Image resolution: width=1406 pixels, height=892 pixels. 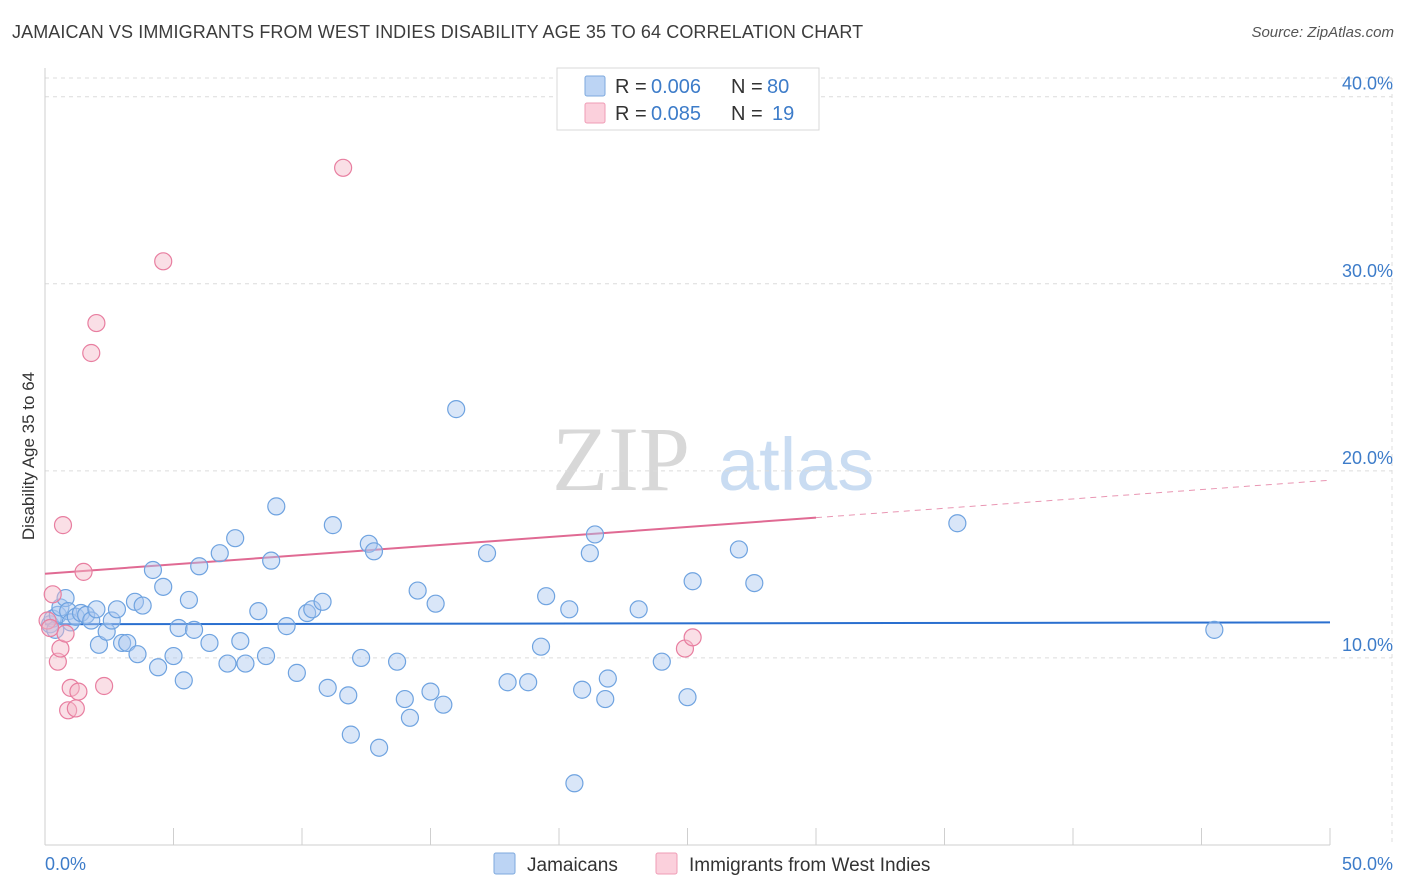 I want to click on legend-r-value-1: 0.006, so click(x=676, y=87).